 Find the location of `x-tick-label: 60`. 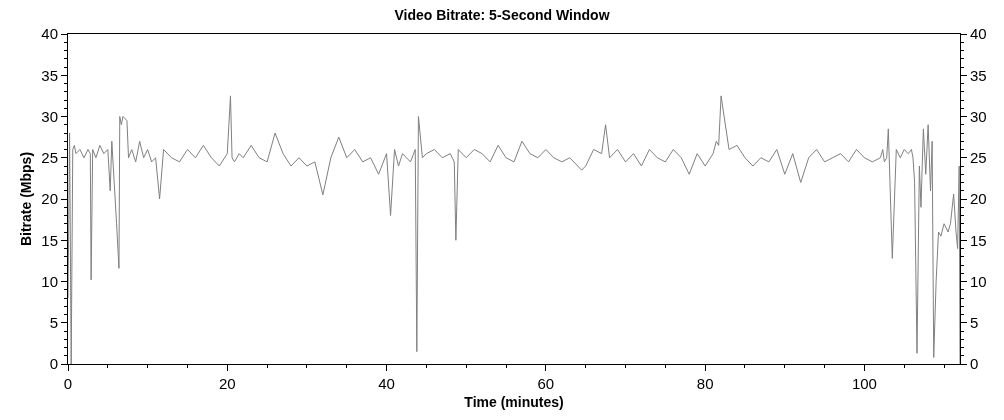

x-tick-label: 60 is located at coordinates (546, 383).